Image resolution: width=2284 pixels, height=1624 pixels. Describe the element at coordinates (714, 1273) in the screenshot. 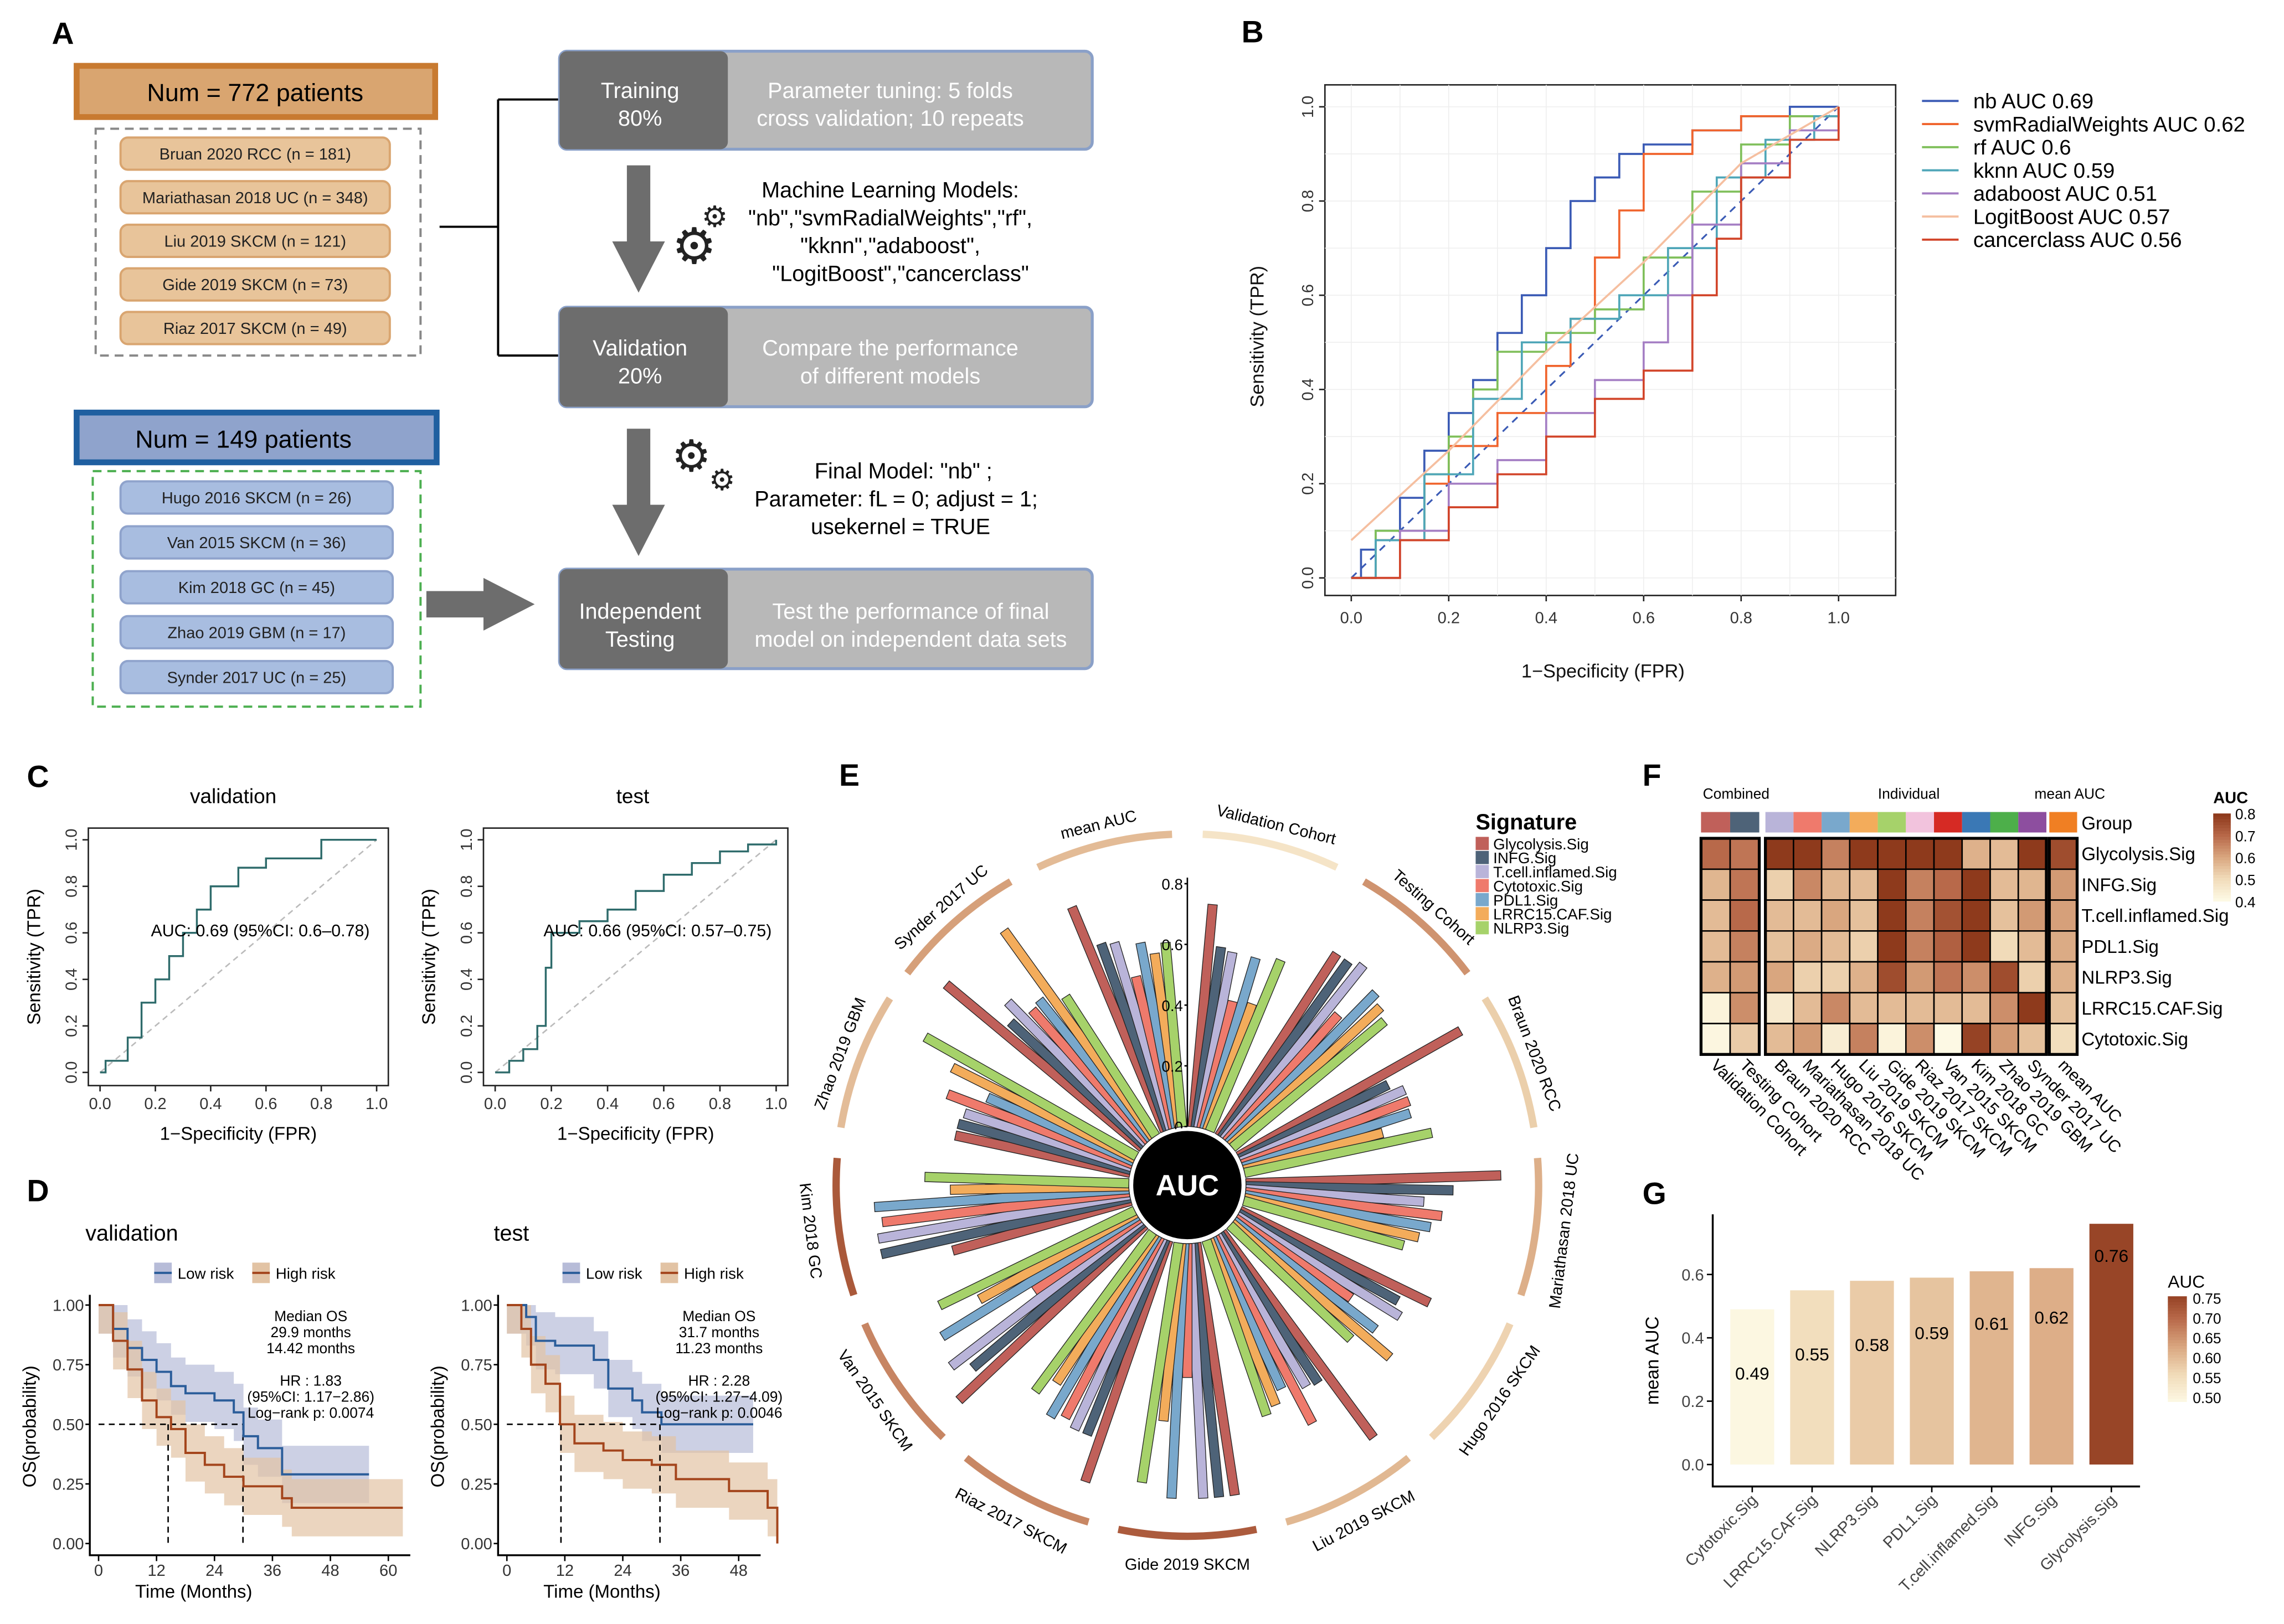

I see `d-test-legend-label: High risk` at that location.